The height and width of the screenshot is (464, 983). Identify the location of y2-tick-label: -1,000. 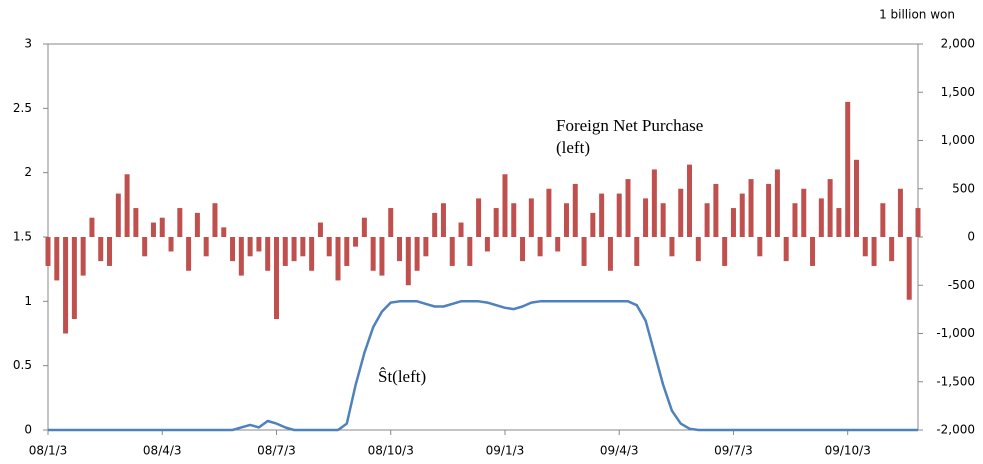
(955, 333).